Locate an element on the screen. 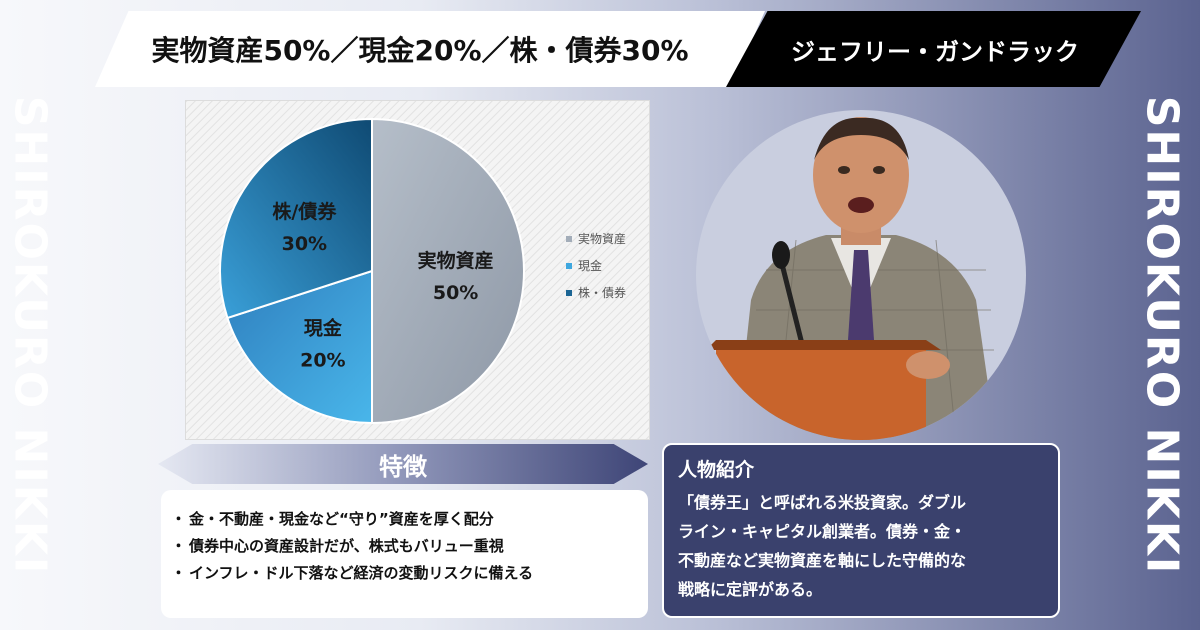 This screenshot has height=630, width=1200. profile-line: 「債券王」と呼ばれる米投資家。ダブル is located at coordinates (822, 502).